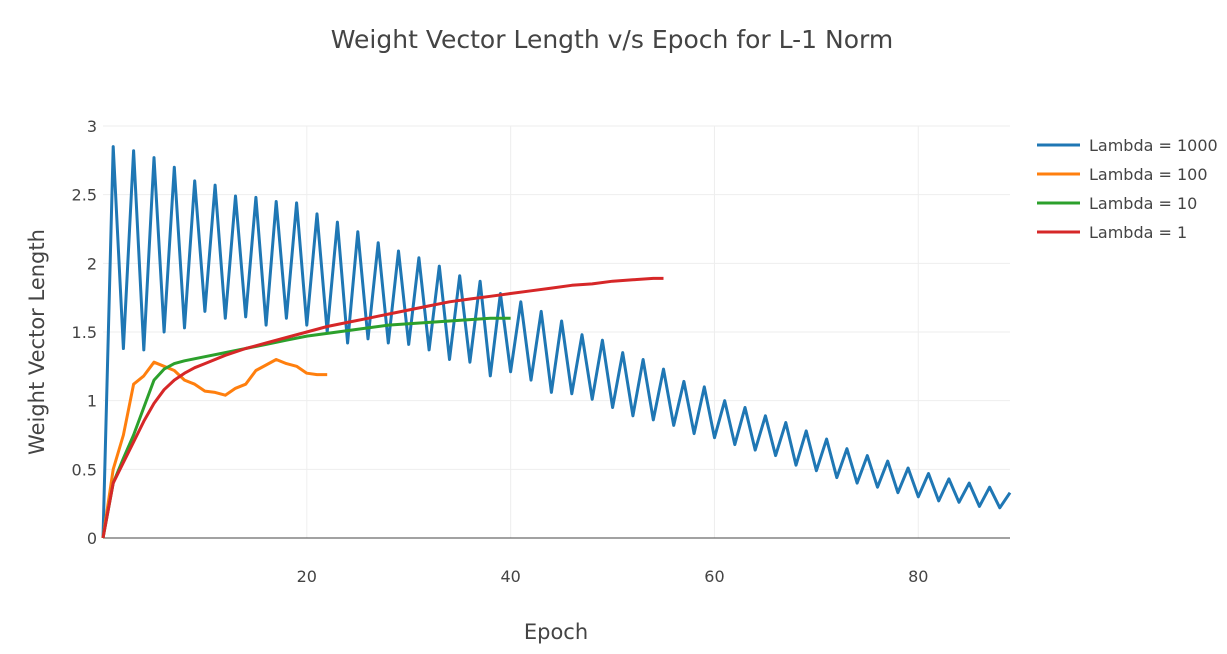 This screenshot has height=654, width=1227. I want to click on y-tick-label: 3, so click(92, 126).